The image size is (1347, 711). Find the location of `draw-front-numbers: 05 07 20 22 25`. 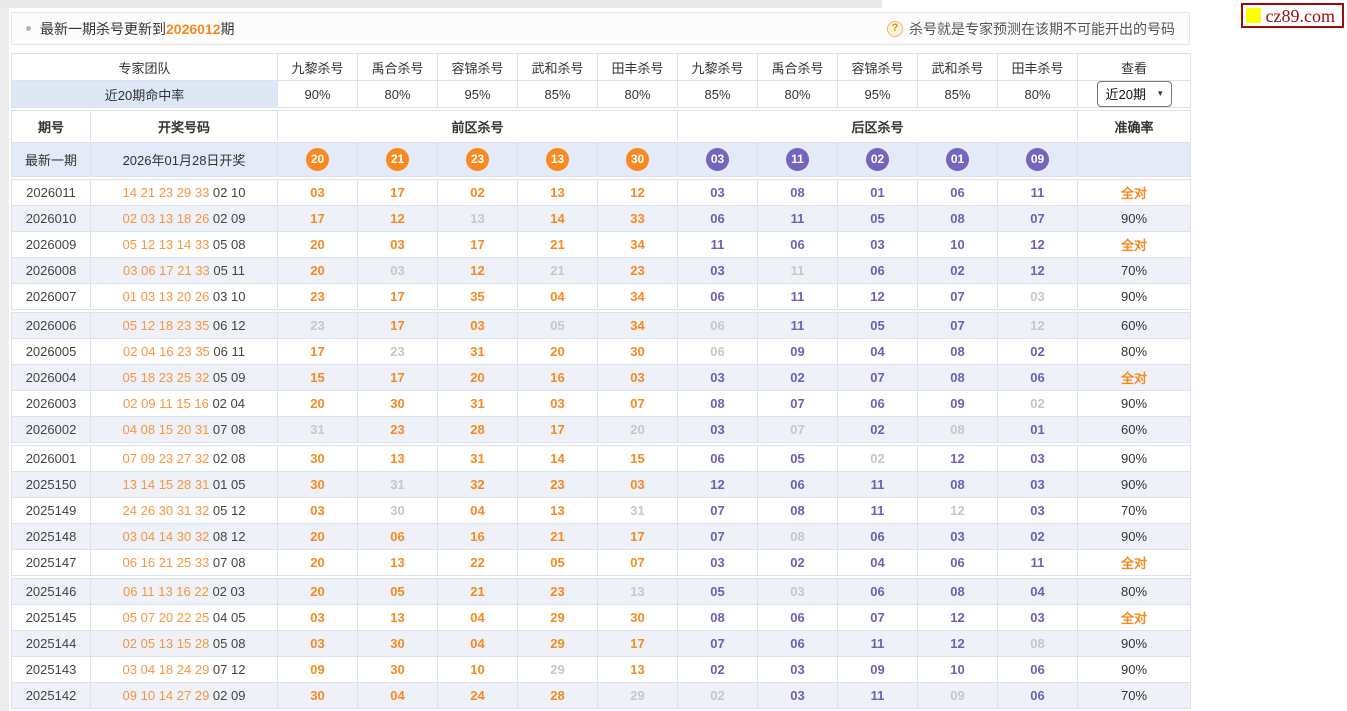

draw-front-numbers: 05 07 20 22 25 is located at coordinates (166, 617).